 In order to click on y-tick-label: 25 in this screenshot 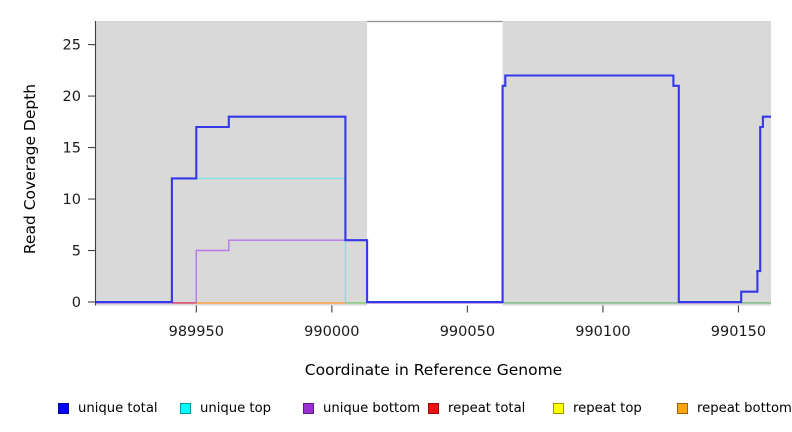, I will do `click(72, 46)`.